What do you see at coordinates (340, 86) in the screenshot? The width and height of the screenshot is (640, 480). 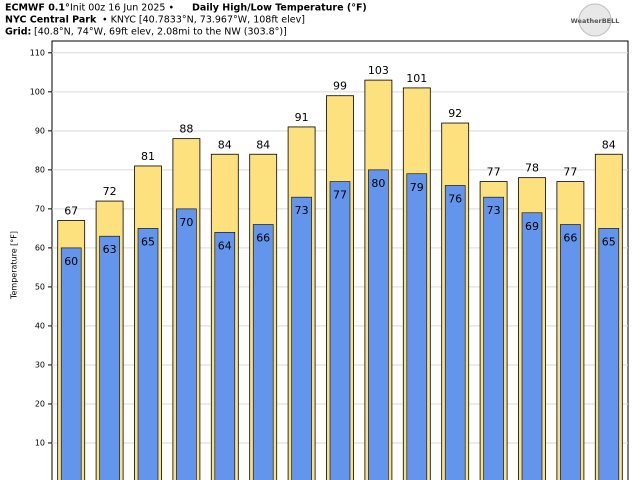 I see `high-label: 99` at bounding box center [340, 86].